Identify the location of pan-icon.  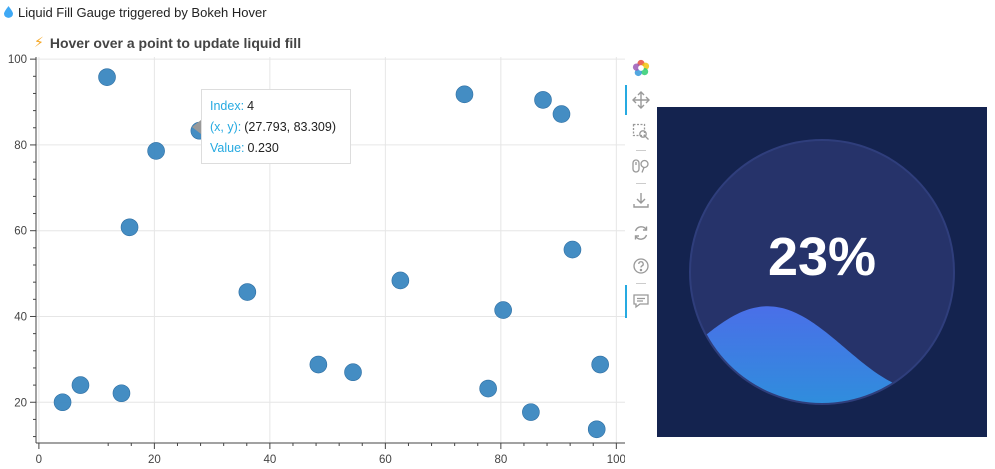
(641, 100).